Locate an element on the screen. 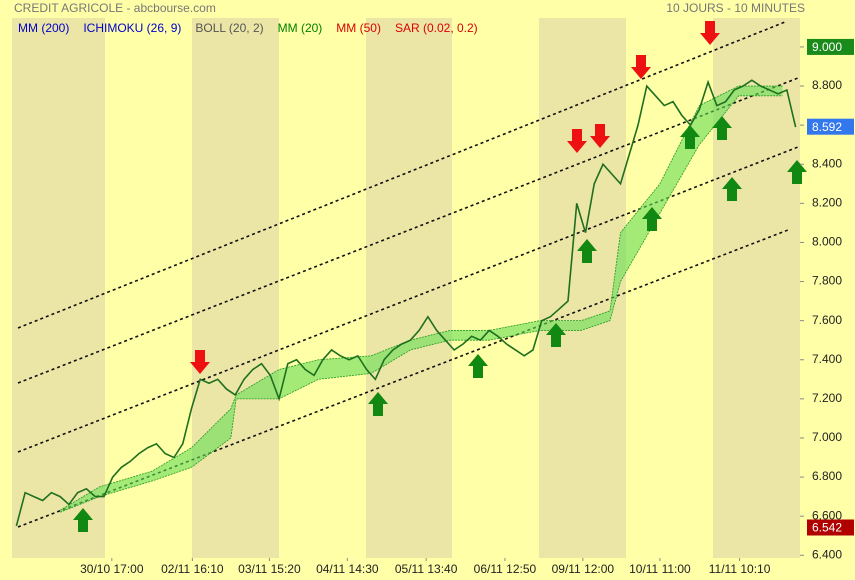 This screenshot has width=855, height=580. legend-entry: MM (20) is located at coordinates (300, 28).